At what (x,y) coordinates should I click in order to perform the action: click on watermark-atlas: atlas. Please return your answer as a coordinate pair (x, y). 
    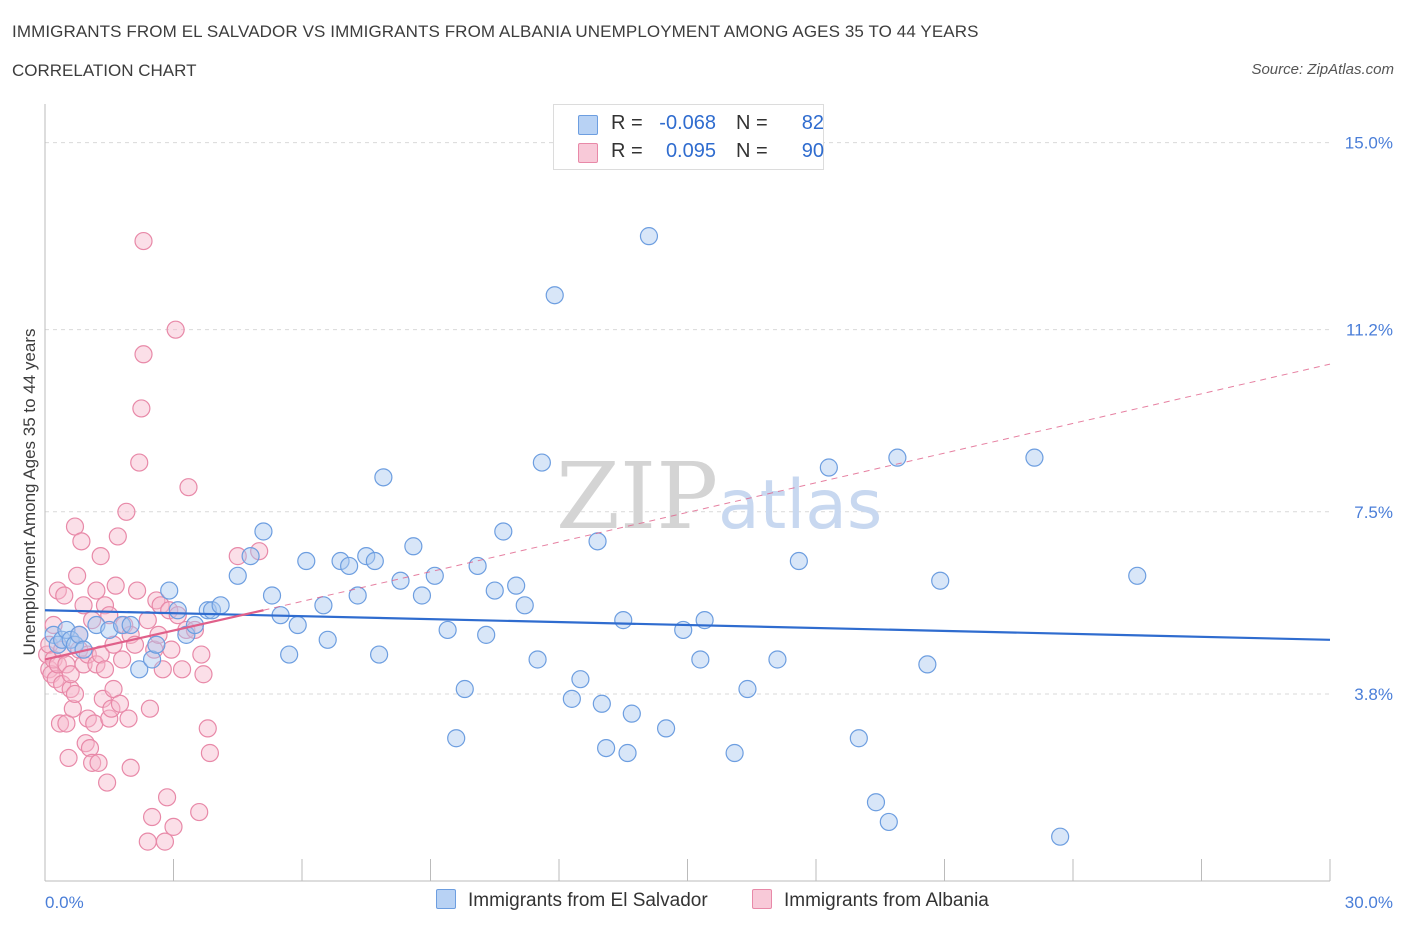
    Looking at the image, I should click on (800, 505).